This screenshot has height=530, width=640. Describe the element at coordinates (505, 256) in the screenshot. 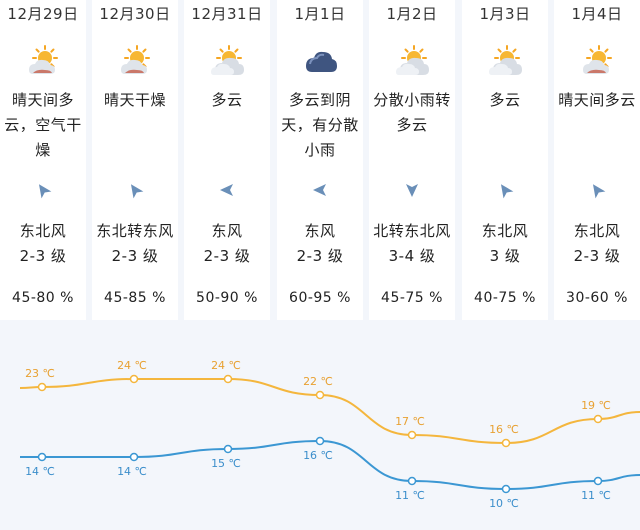

I see `wind-level: 3 级` at that location.